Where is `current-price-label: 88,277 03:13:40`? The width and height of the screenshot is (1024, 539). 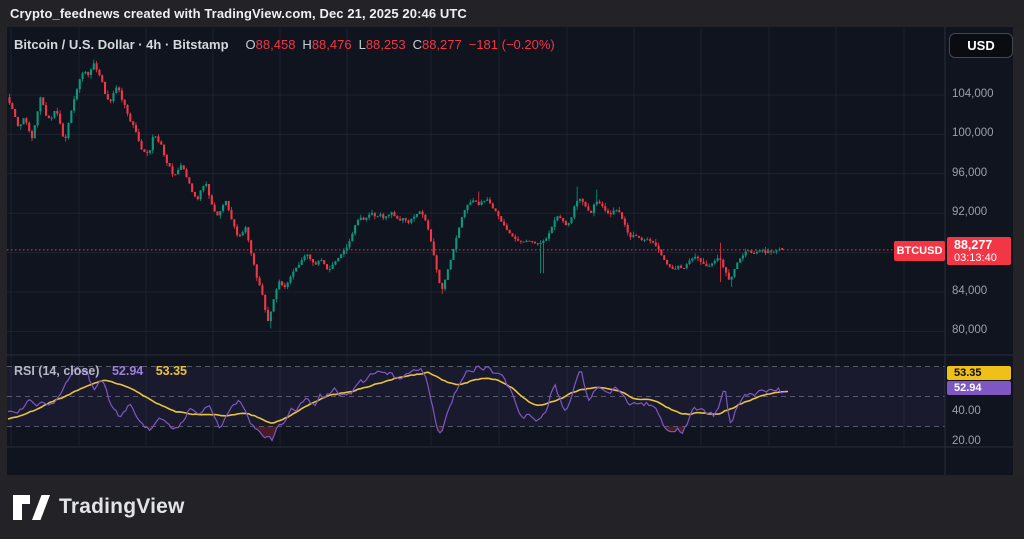
current-price-label: 88,277 03:13:40 is located at coordinates (979, 251).